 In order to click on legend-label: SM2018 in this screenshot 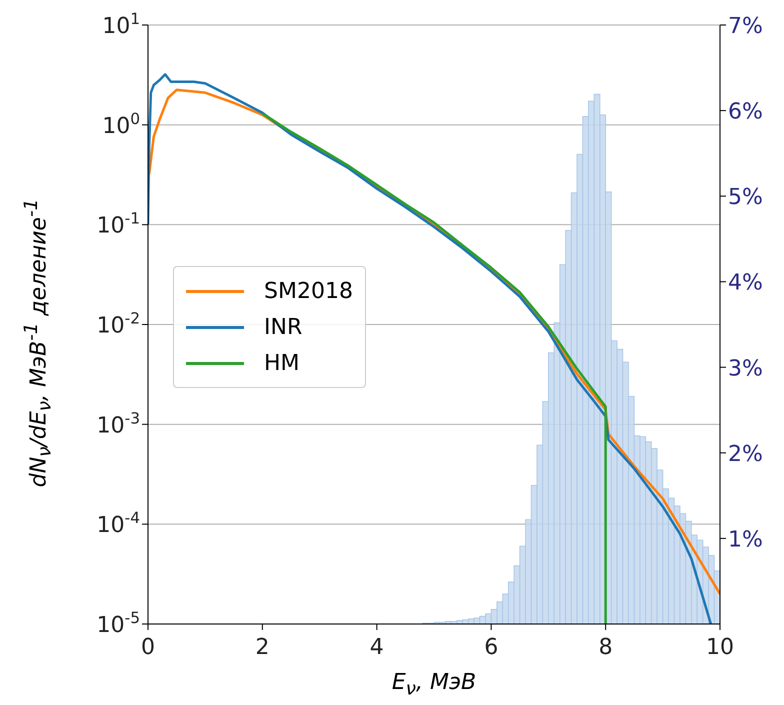, I will do `click(308, 291)`.